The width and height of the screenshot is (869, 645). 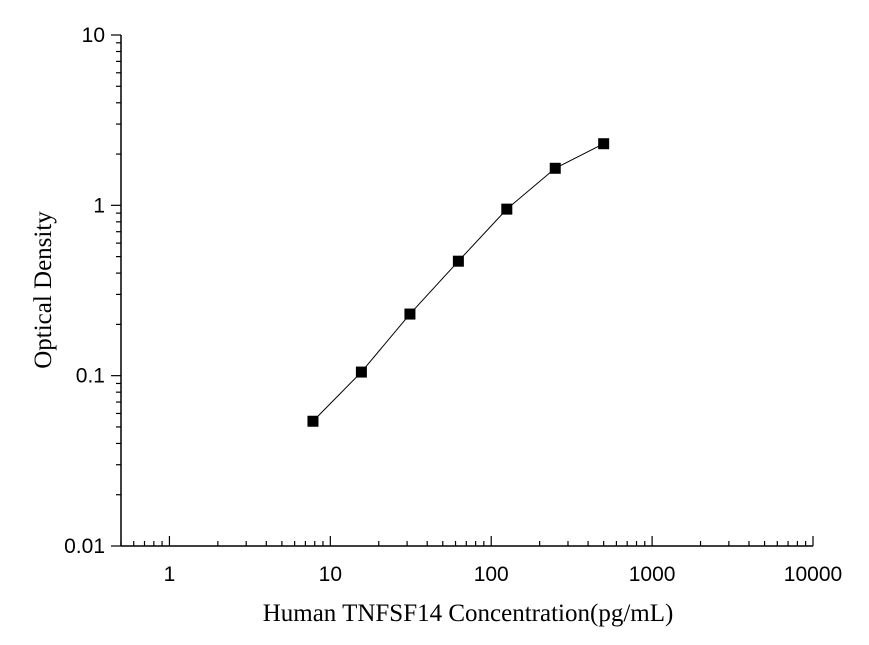 I want to click on series-line, so click(x=458, y=282).